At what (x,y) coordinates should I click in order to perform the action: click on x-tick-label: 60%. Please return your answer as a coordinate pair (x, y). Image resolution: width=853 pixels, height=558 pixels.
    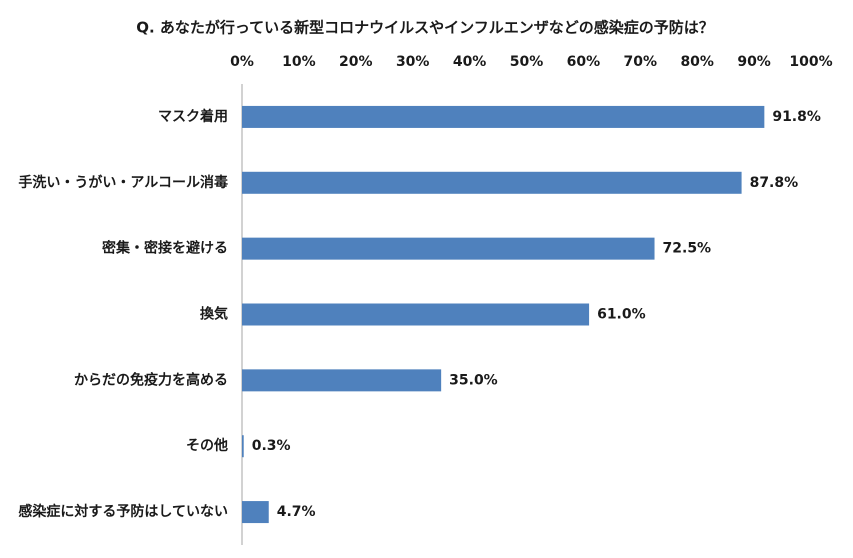
    Looking at the image, I should click on (584, 62).